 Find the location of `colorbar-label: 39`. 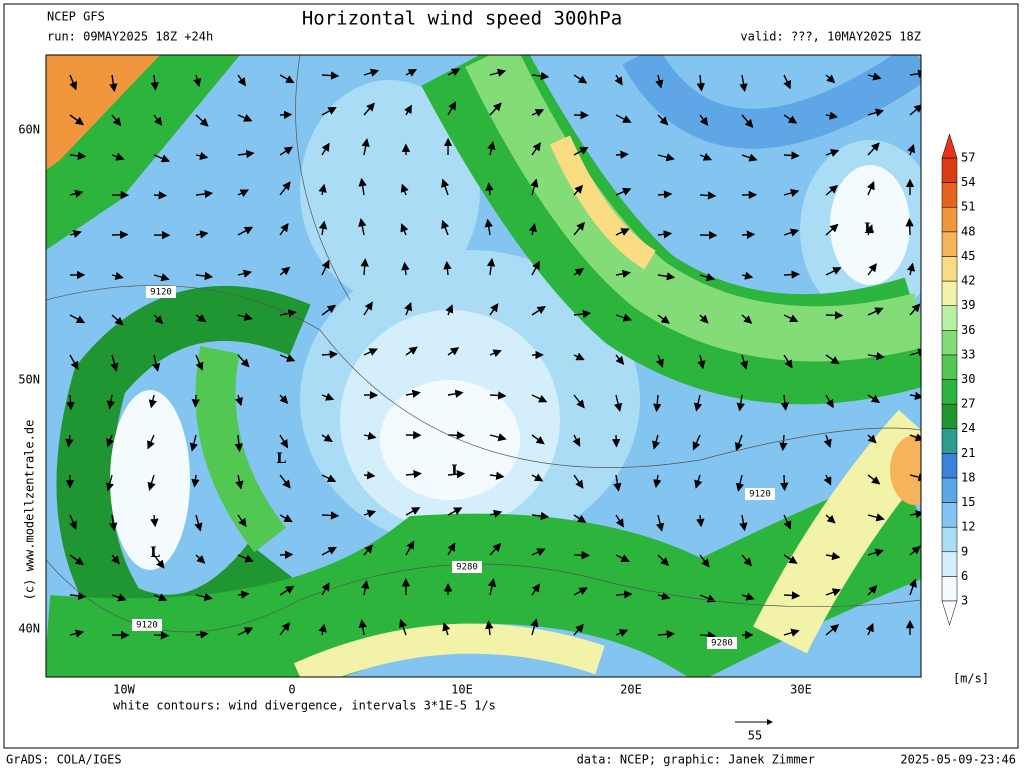

colorbar-label: 39 is located at coordinates (968, 305).